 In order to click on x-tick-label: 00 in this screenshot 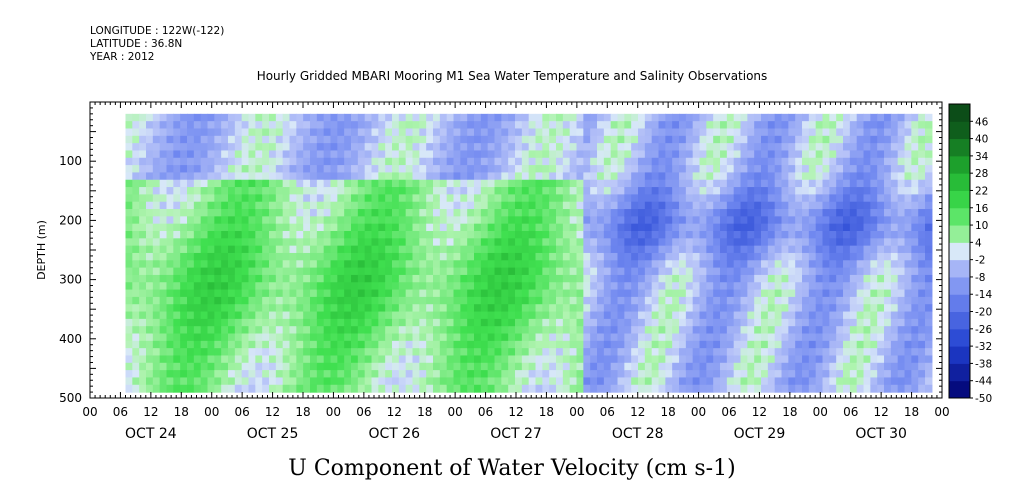, I will do `click(698, 412)`.